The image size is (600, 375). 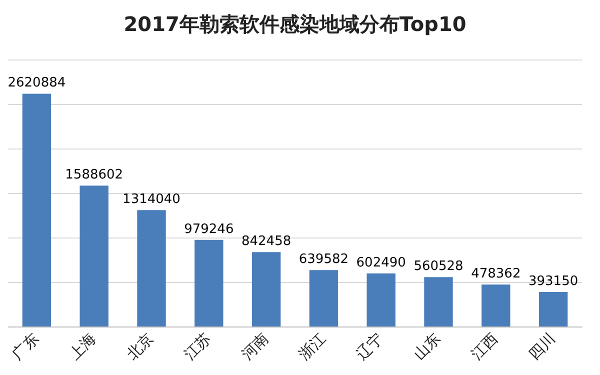 What do you see at coordinates (381, 262) in the screenshot?
I see `data-label: 602490` at bounding box center [381, 262].